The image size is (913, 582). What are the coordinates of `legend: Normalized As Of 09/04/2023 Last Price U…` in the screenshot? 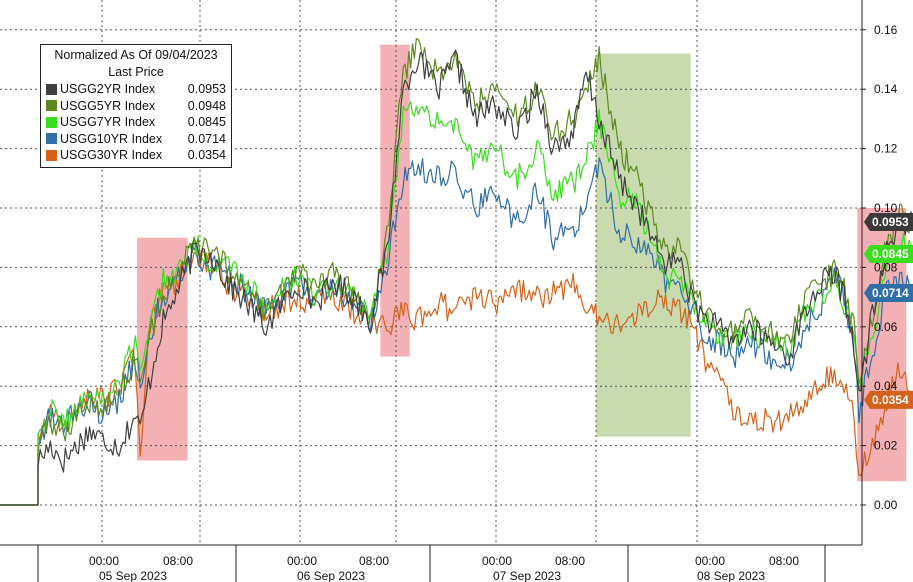 It's located at (136, 106).